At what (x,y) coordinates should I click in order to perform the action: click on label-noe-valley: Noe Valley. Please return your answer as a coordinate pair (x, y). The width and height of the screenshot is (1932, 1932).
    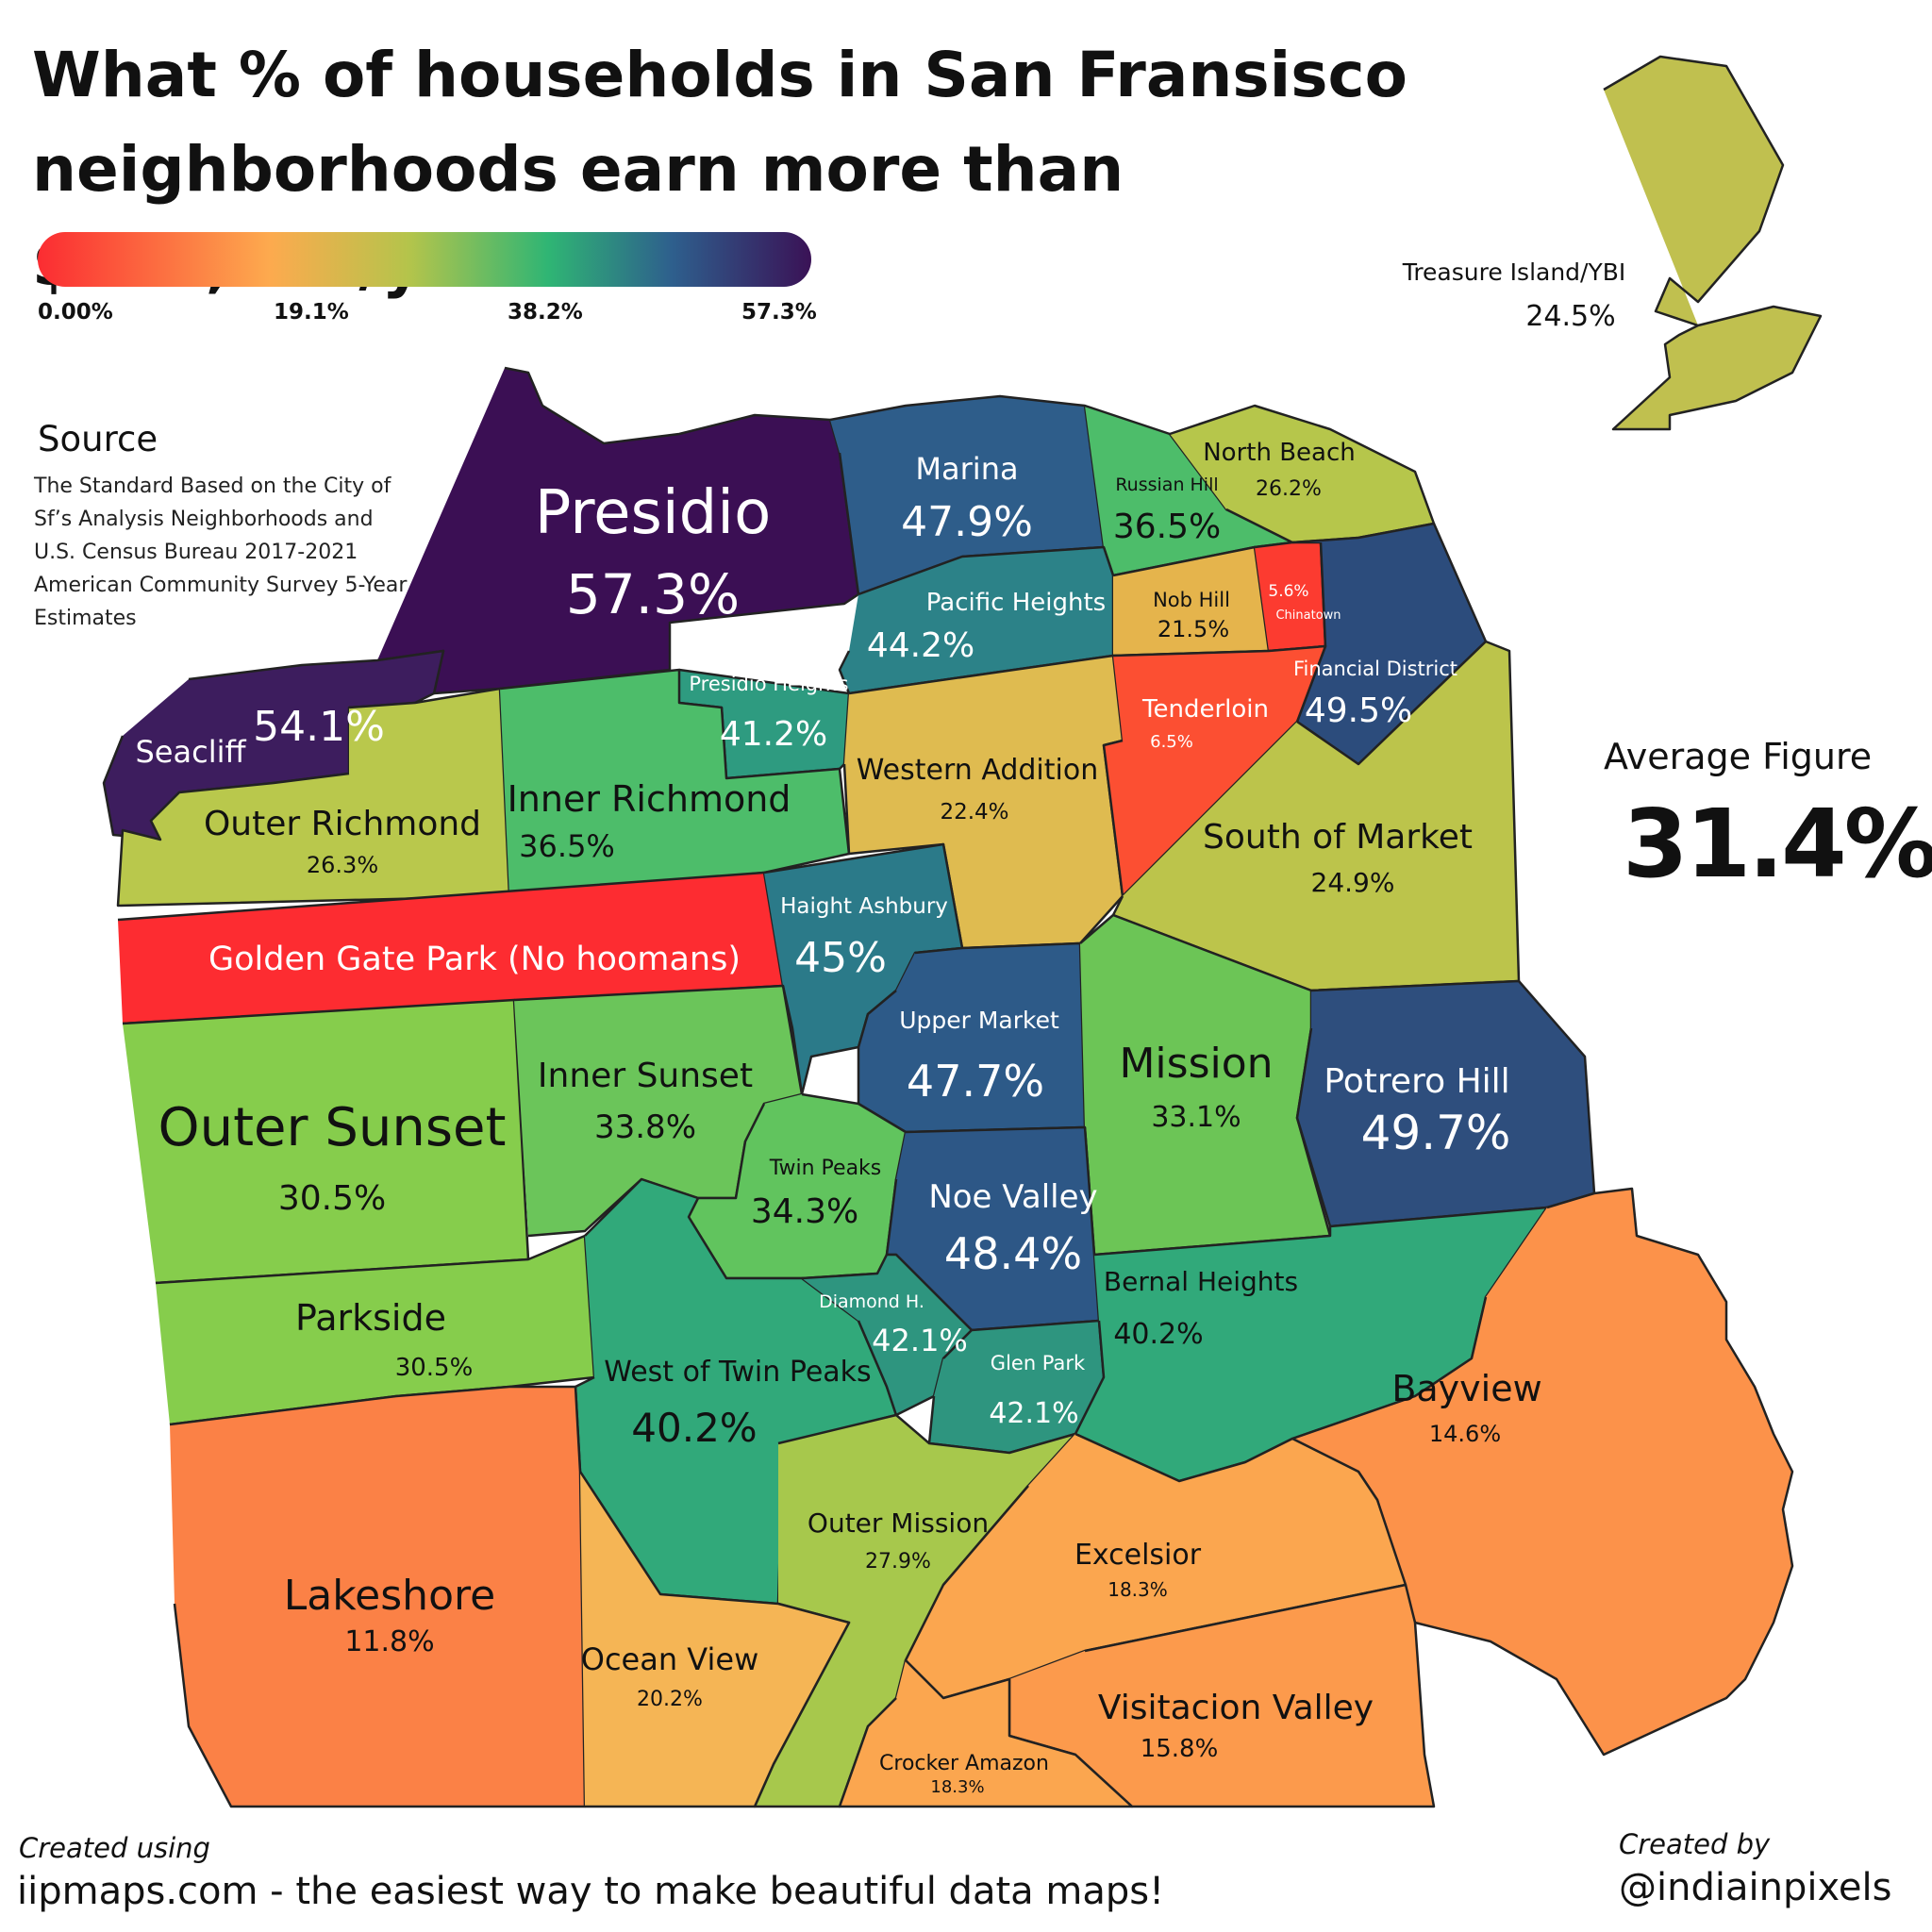
    Looking at the image, I should click on (1013, 1197).